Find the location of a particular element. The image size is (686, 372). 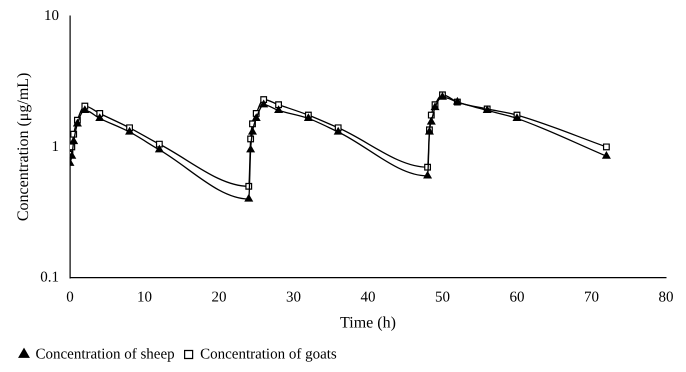

y-tick-label: 10 is located at coordinates (51, 16).